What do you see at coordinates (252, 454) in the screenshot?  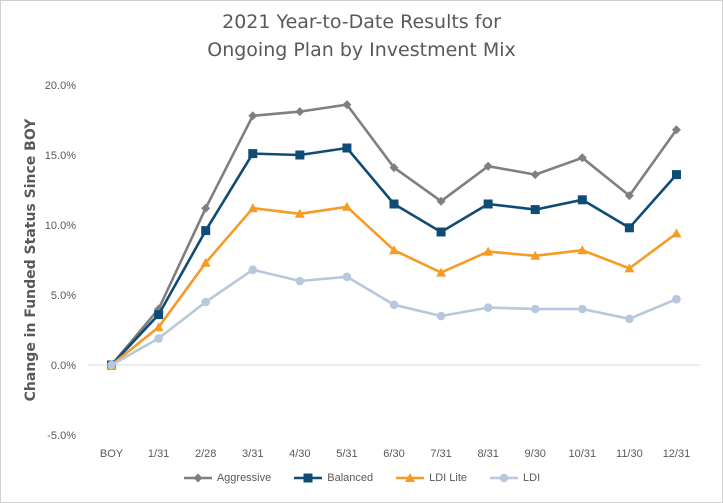 I see `x-tick-label: 3/31` at bounding box center [252, 454].